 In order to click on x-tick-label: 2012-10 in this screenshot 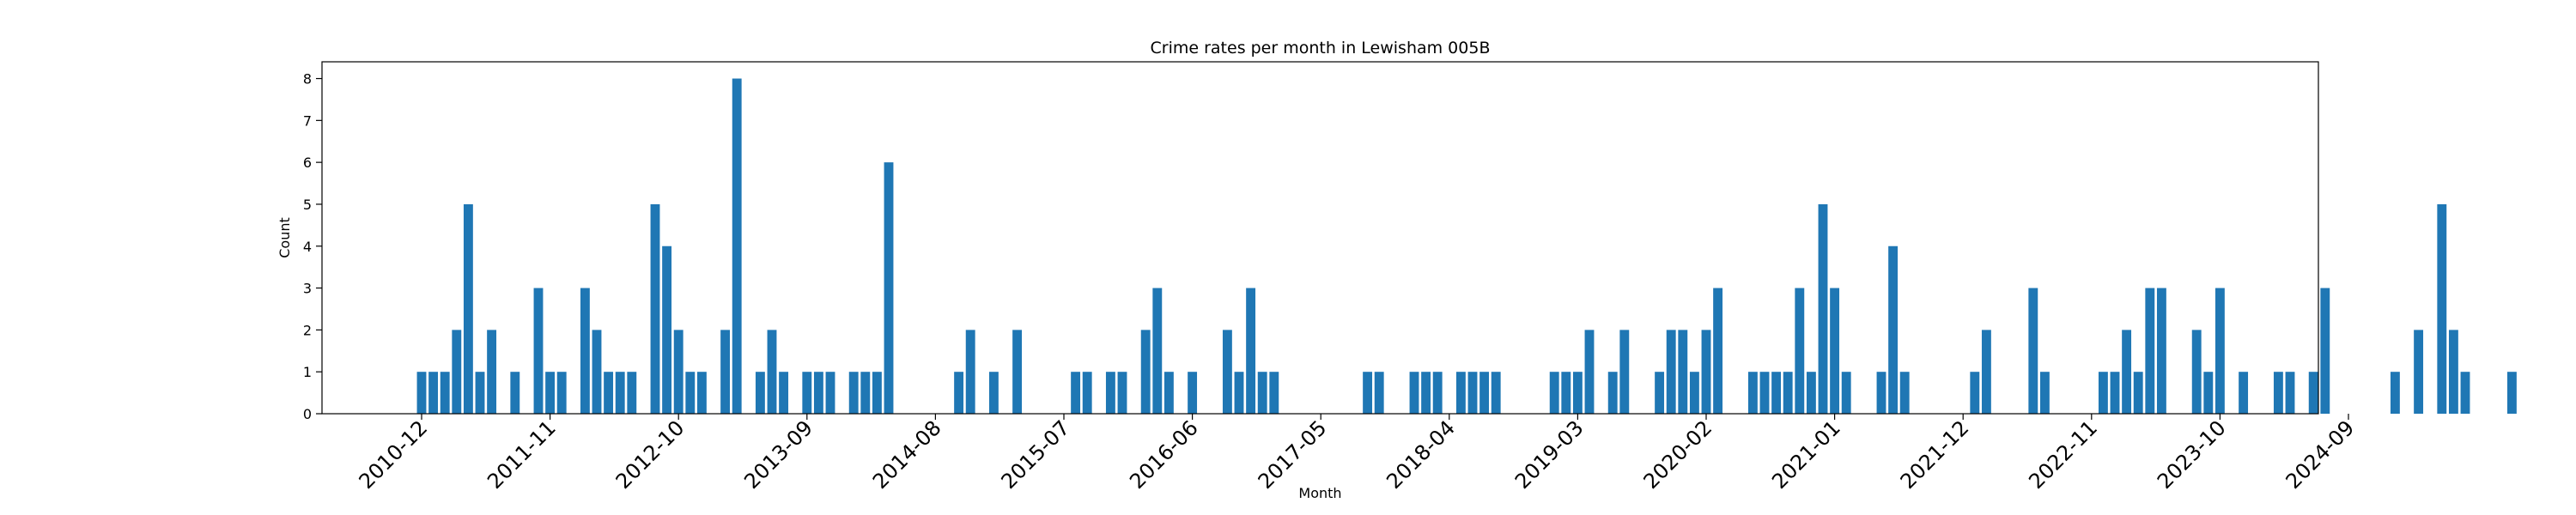, I will do `click(651, 454)`.